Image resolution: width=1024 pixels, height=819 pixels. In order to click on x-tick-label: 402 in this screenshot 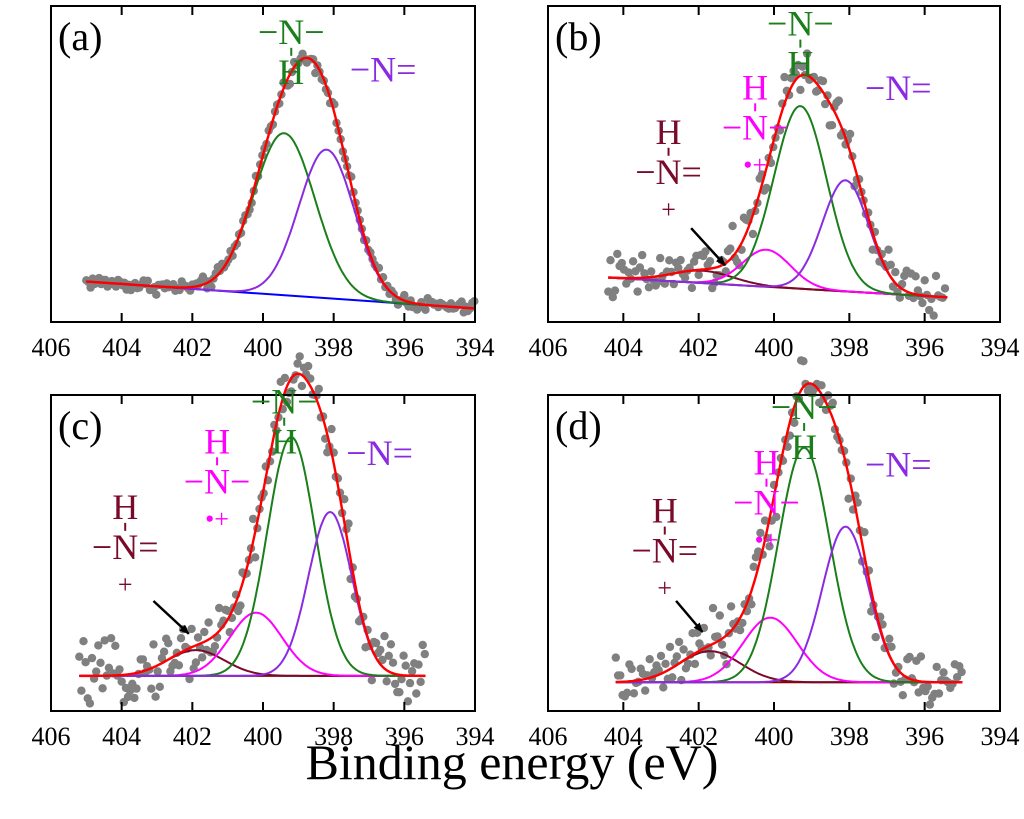, I will do `click(192, 347)`.